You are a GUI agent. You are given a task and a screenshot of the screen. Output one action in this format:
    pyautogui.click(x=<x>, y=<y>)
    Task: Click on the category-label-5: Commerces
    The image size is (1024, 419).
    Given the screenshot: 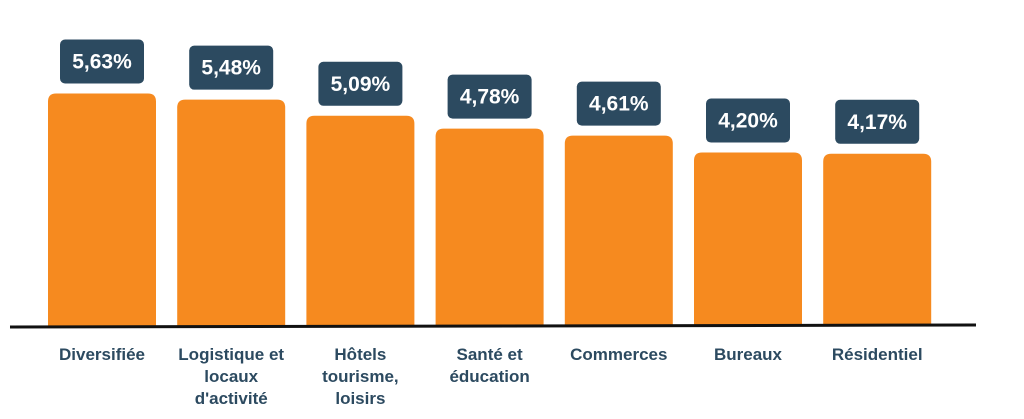 What is the action you would take?
    pyautogui.click(x=618, y=354)
    